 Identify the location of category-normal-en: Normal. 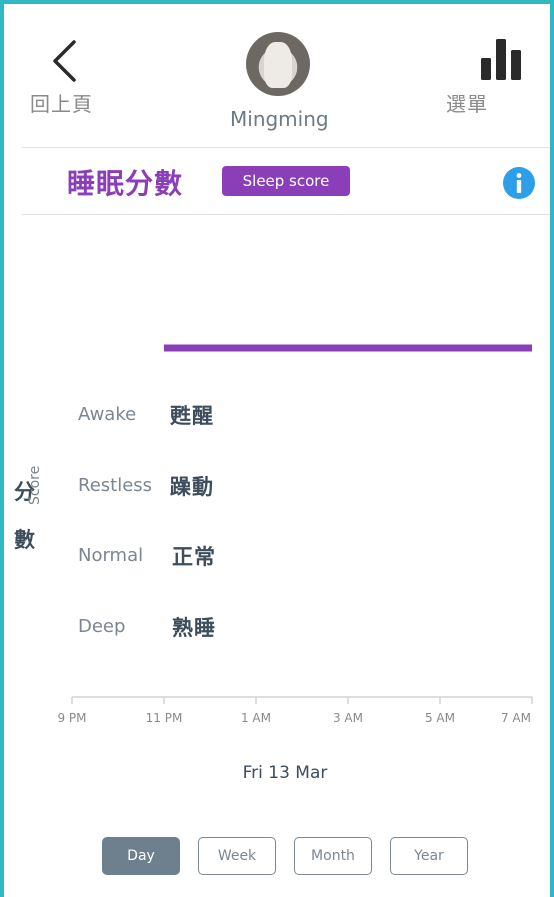
(111, 555).